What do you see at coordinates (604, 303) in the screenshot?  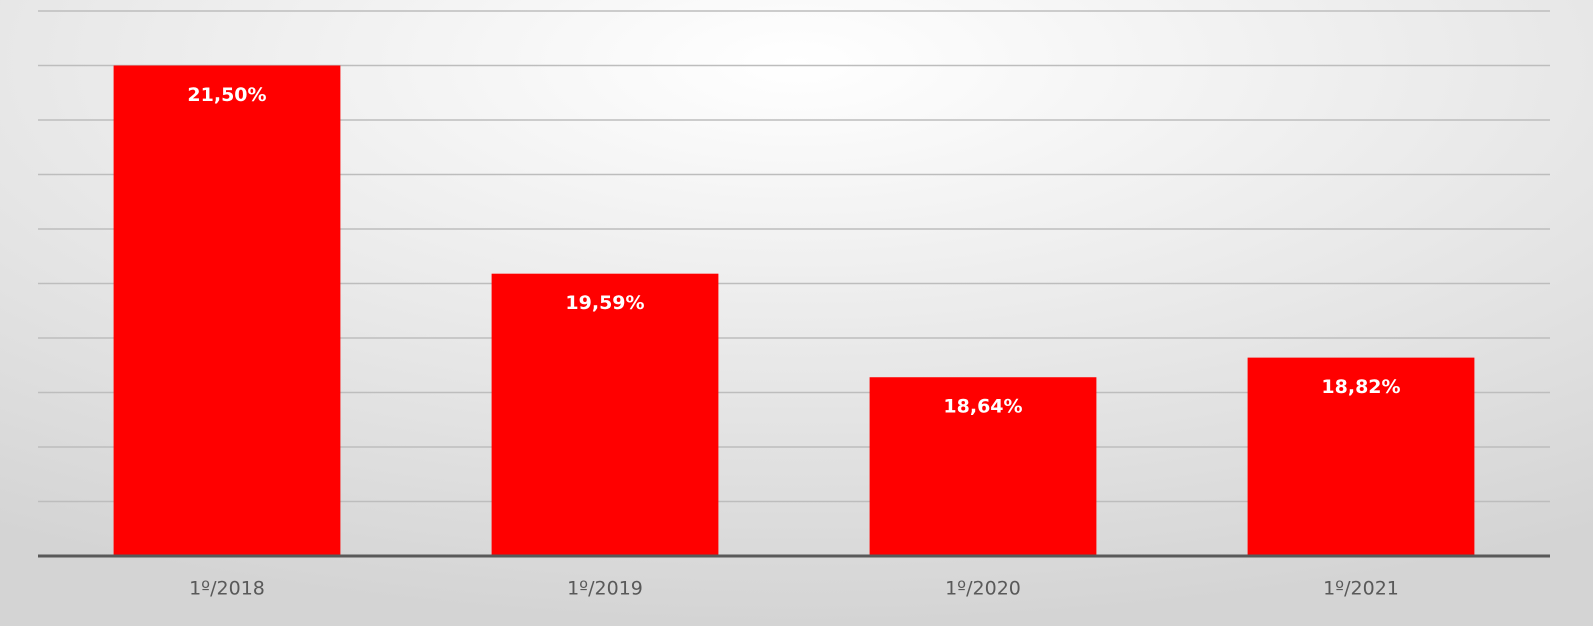 I see `data-label: 19,59%` at bounding box center [604, 303].